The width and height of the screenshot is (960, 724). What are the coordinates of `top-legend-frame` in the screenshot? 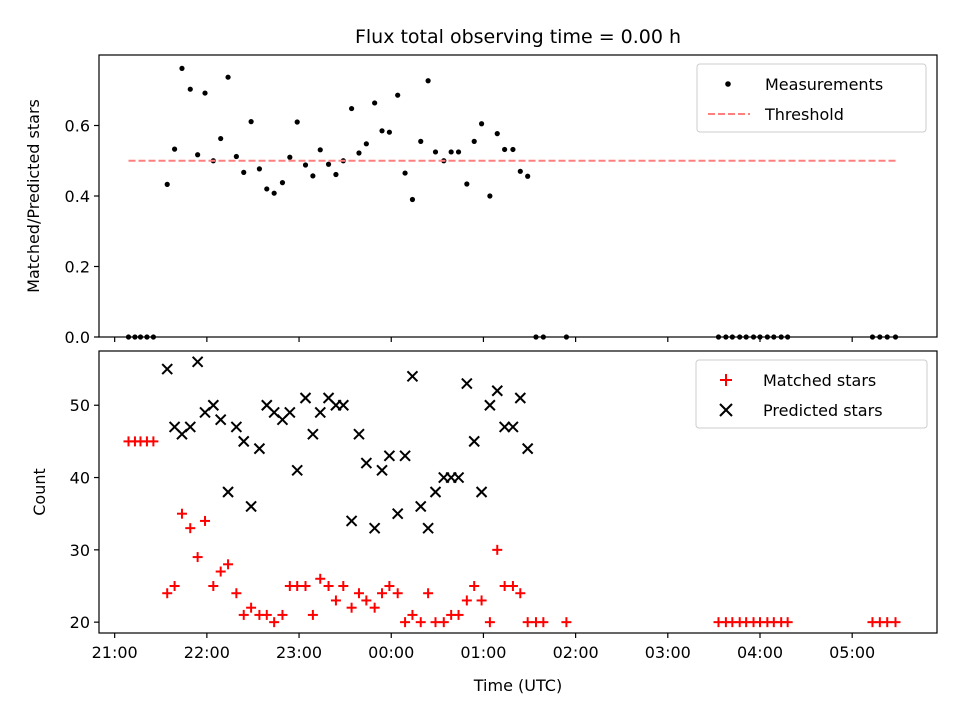 It's located at (811, 98).